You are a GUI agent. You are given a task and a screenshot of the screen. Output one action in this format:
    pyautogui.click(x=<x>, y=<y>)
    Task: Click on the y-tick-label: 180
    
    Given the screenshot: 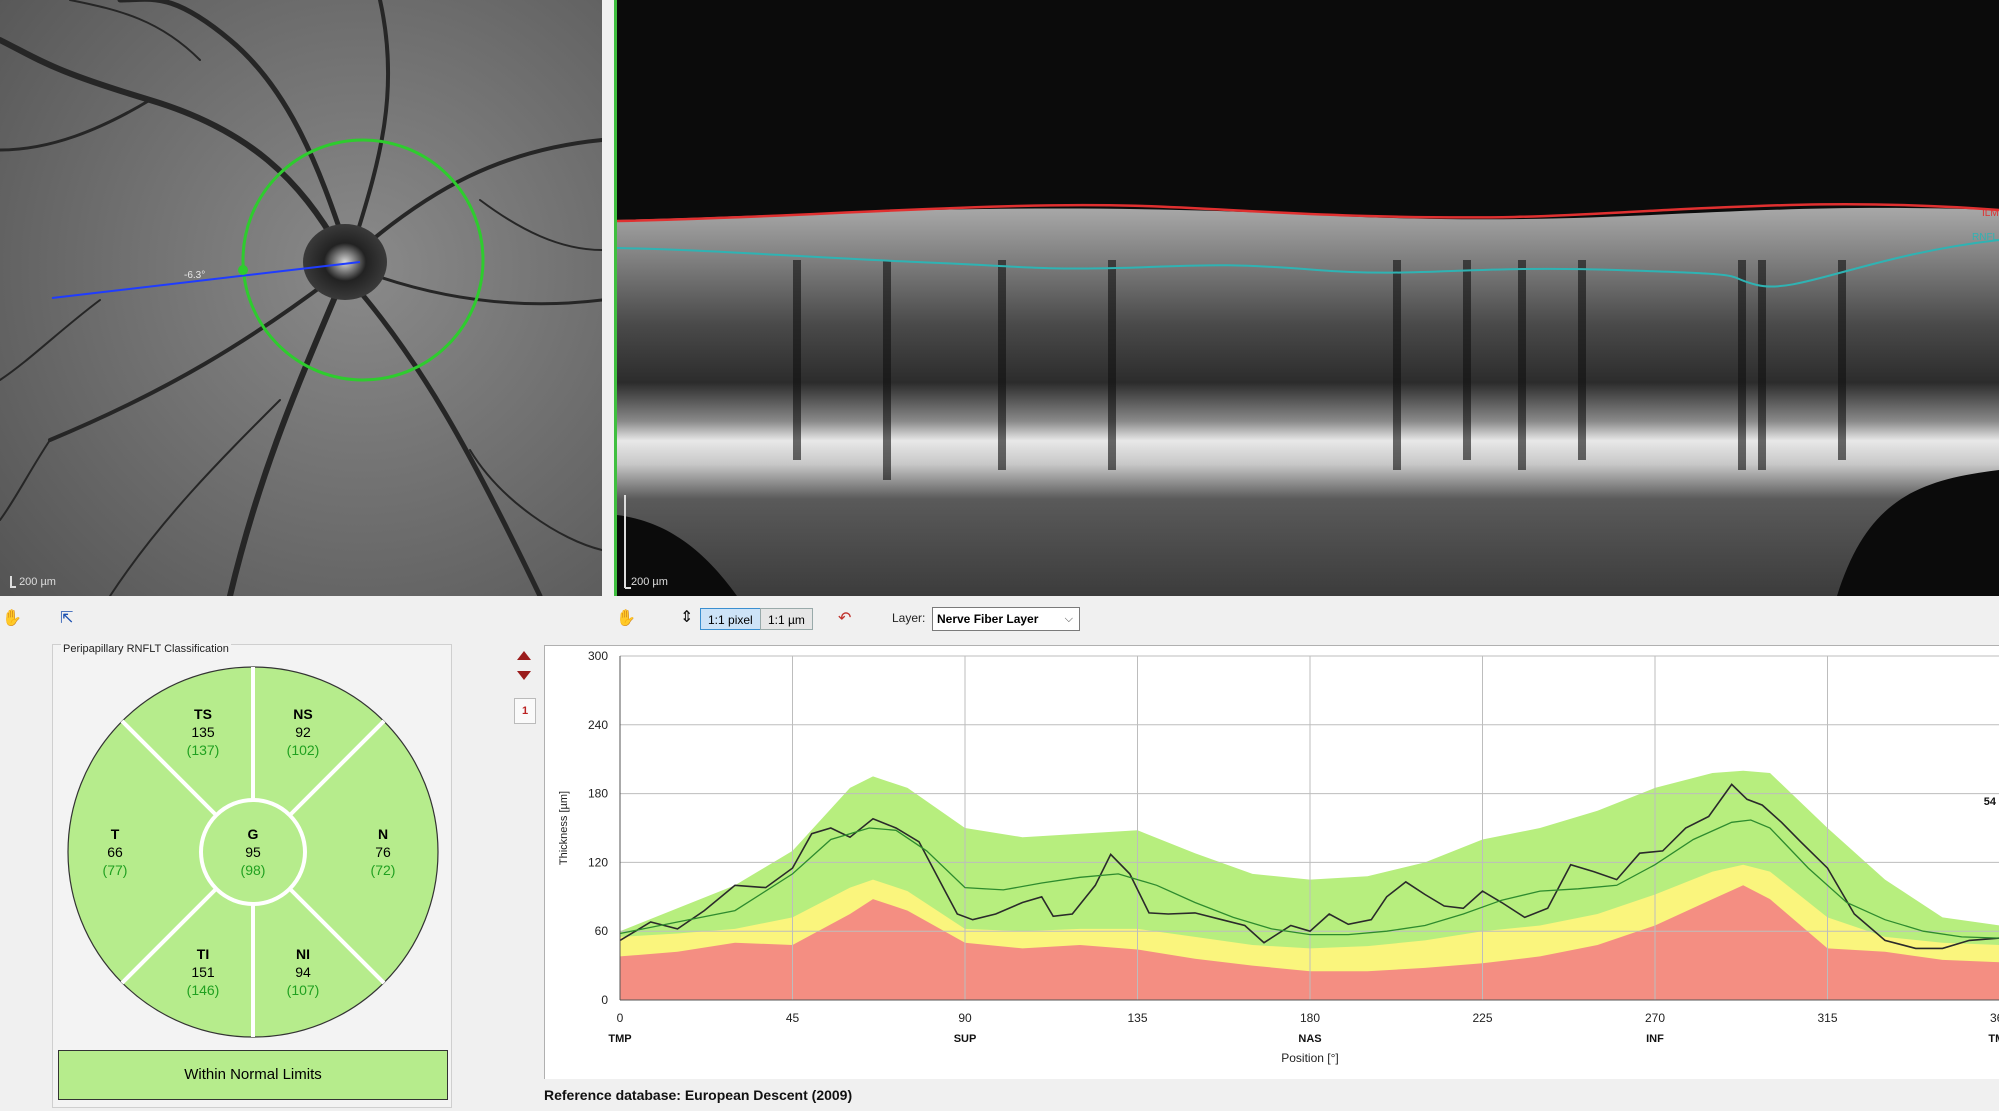 What is the action you would take?
    pyautogui.click(x=598, y=794)
    